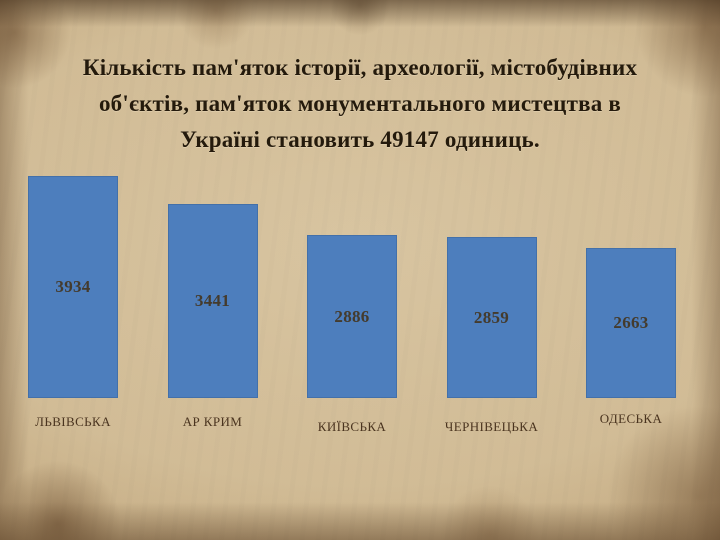  I want to click on bar-group-ar-krym: 3441 АР КРИМ, so click(212, 317).